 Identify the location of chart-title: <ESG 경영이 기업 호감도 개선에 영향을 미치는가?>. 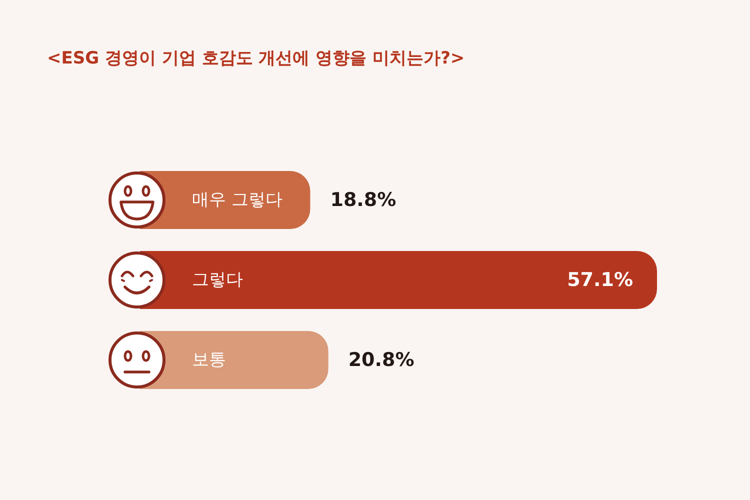
(256, 58).